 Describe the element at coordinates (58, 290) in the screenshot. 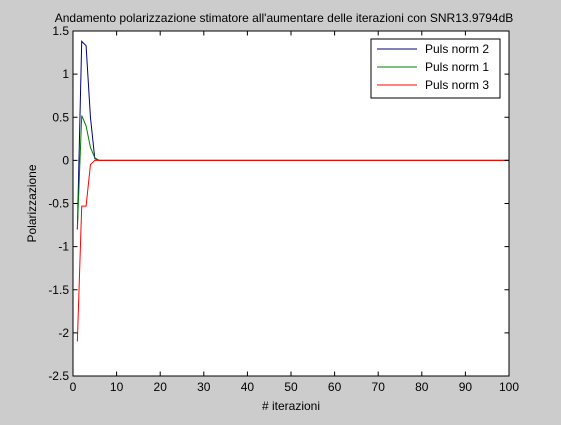

I see `y-tick-label: -1.5` at that location.